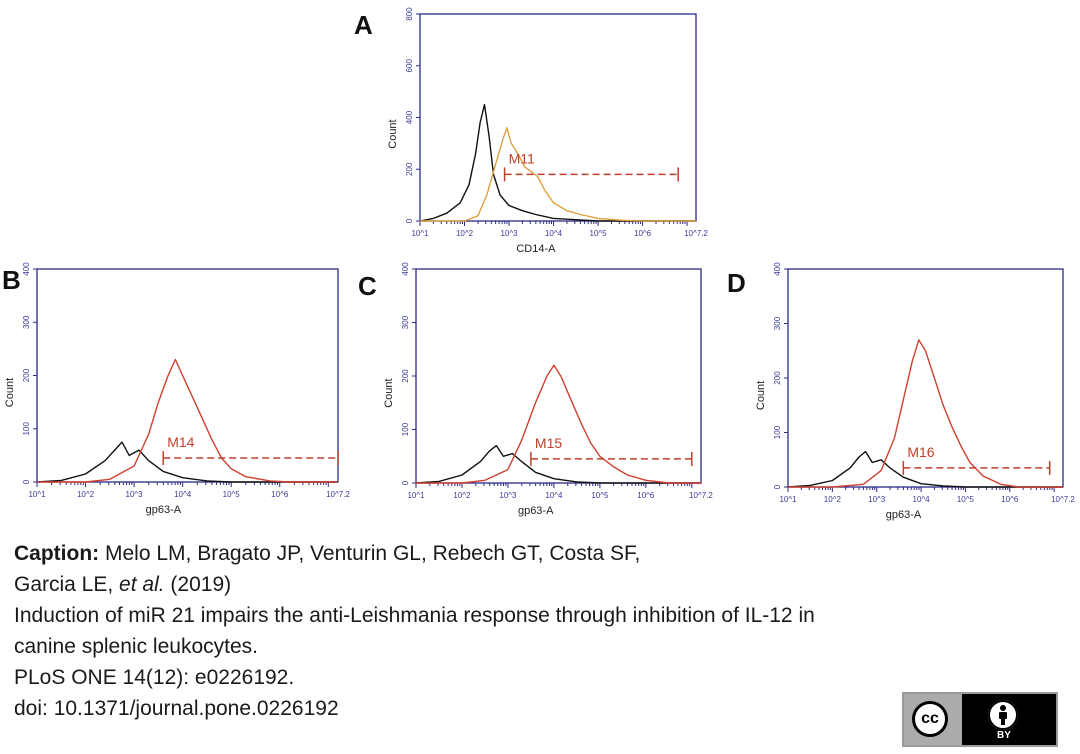  What do you see at coordinates (536, 249) in the screenshot?
I see `x-axis-title: CD14-A` at bounding box center [536, 249].